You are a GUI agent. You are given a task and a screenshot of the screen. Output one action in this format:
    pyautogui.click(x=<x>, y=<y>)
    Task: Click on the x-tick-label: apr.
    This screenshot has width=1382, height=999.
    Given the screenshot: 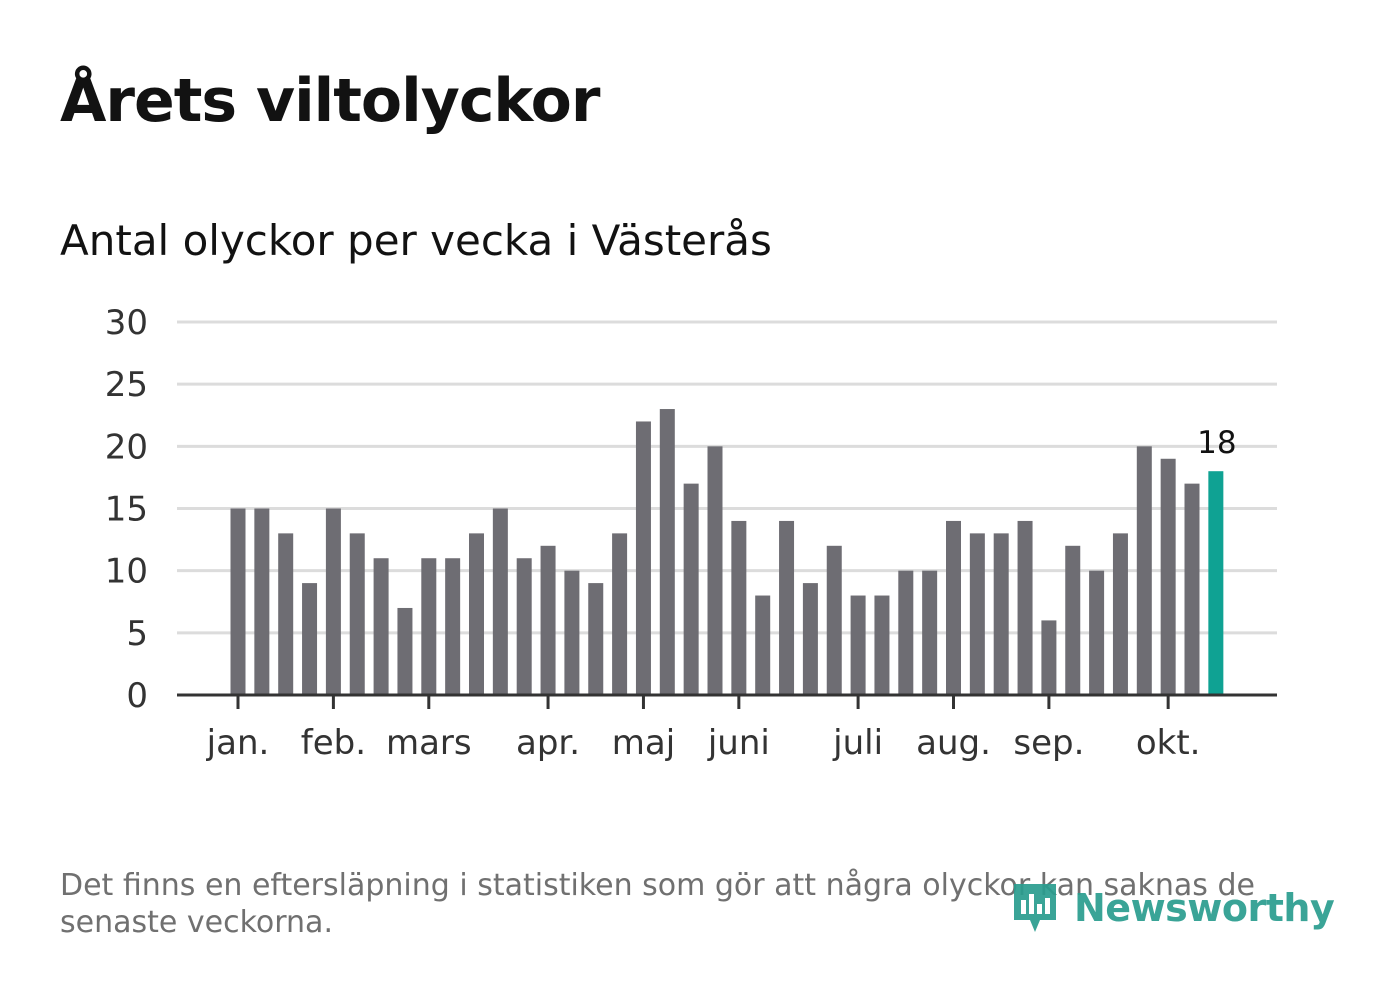 What is the action you would take?
    pyautogui.click(x=548, y=743)
    